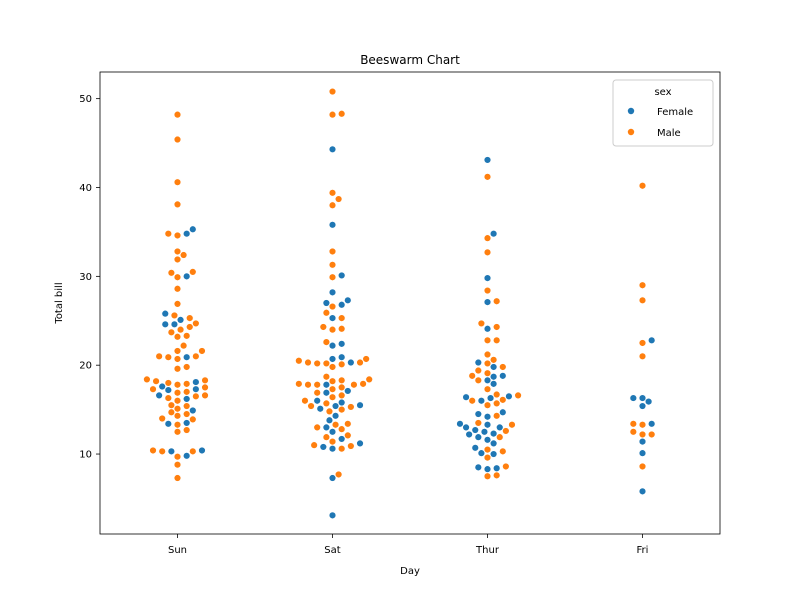 This screenshot has height=600, width=800. I want to click on y-tick-label: 40, so click(85, 188).